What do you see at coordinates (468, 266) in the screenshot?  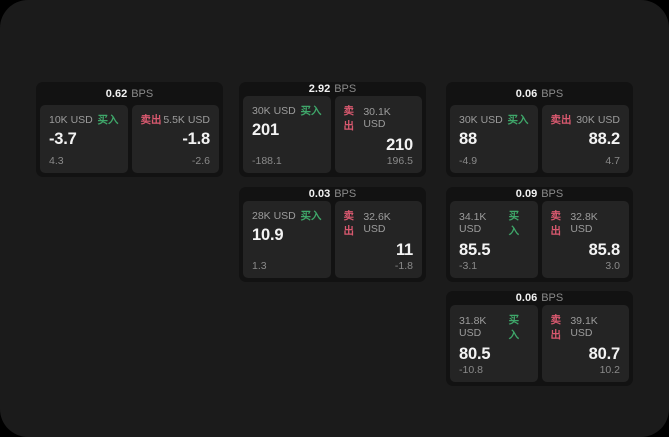 I see `buy-delta-value: -3.1` at bounding box center [468, 266].